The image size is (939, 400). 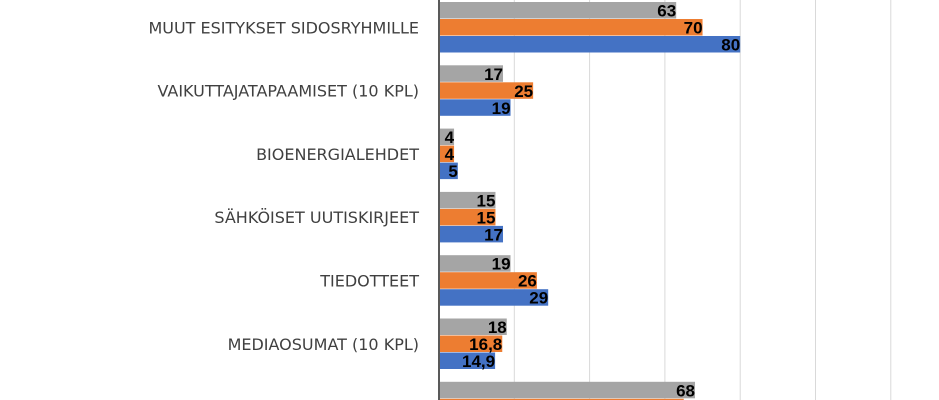 What do you see at coordinates (730, 45) in the screenshot?
I see `data-label: 80` at bounding box center [730, 45].